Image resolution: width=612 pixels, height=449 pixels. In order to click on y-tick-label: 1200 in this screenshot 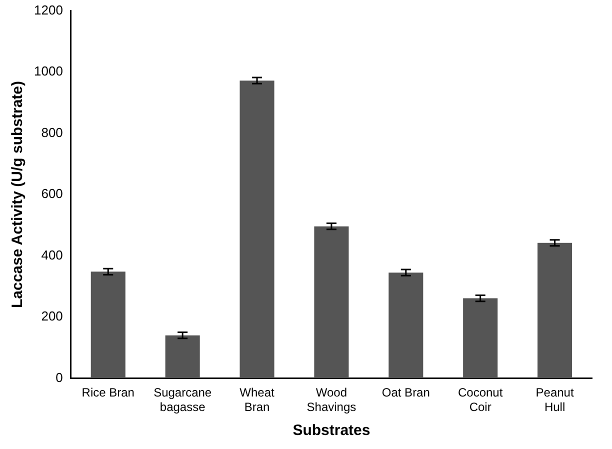, I will do `click(48, 10)`.